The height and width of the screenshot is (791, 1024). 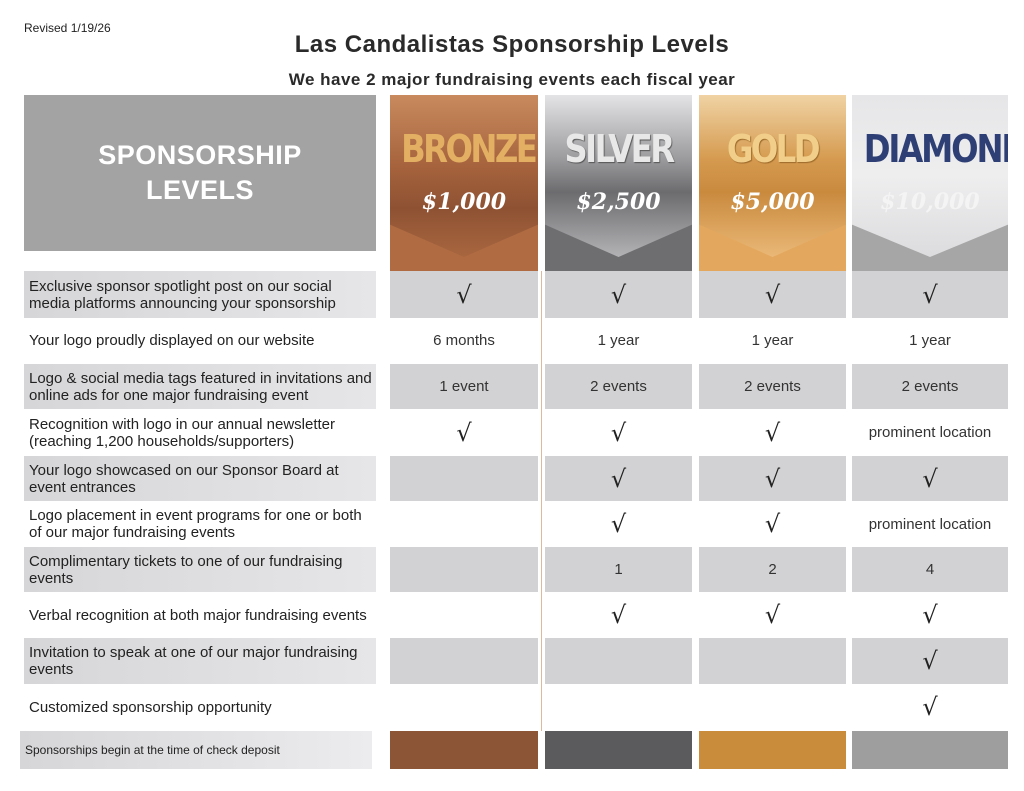 I want to click on tier-banner-bronze: BRONZE $1,000, so click(x=464, y=183).